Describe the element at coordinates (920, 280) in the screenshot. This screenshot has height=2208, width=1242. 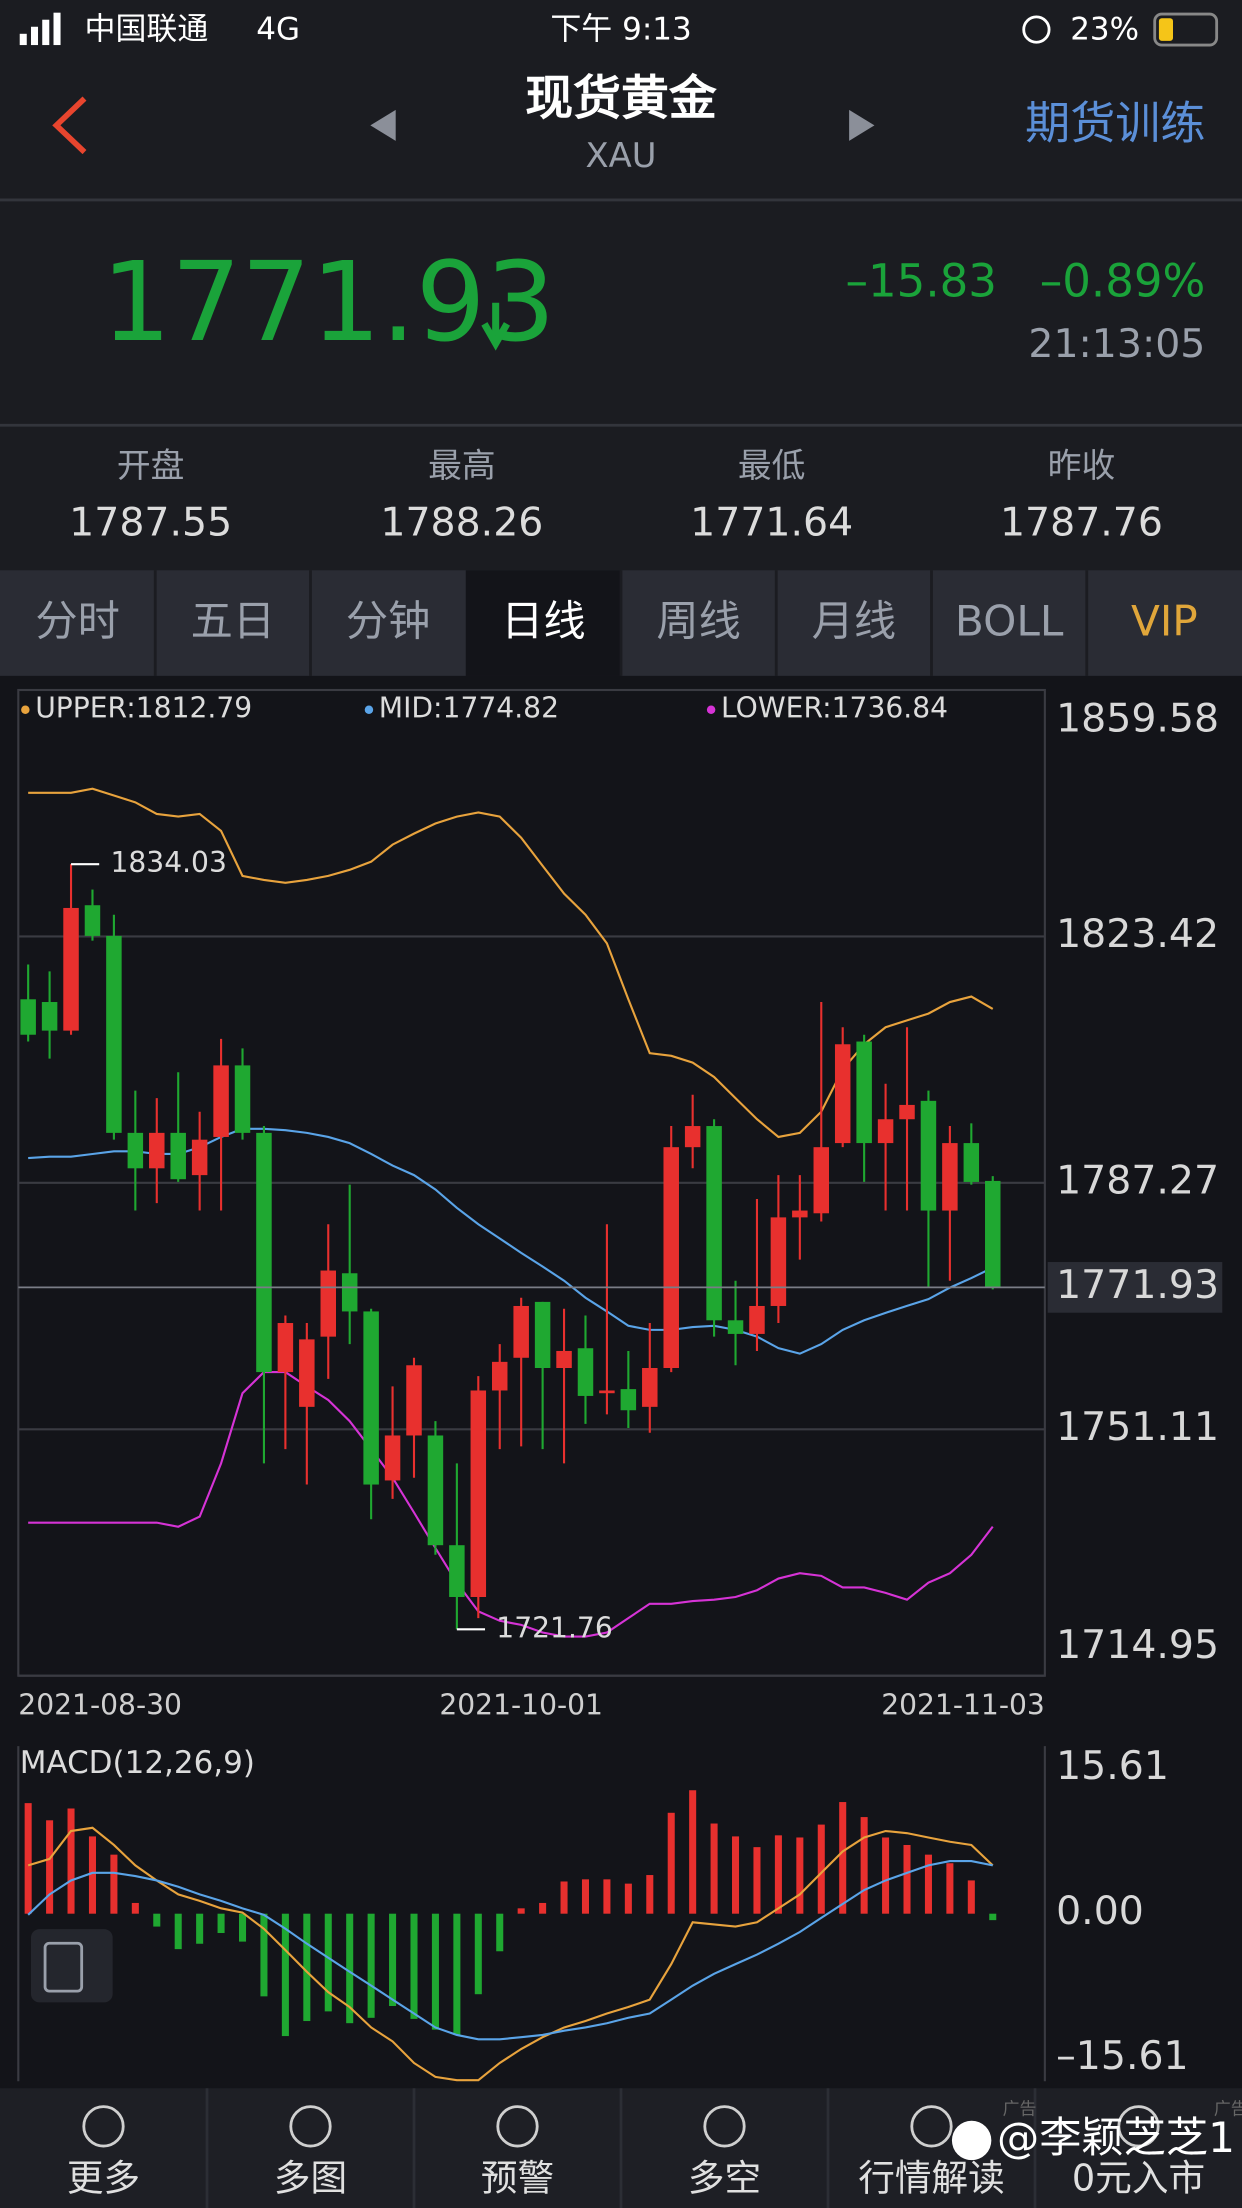
I see `change: –15.83` at that location.